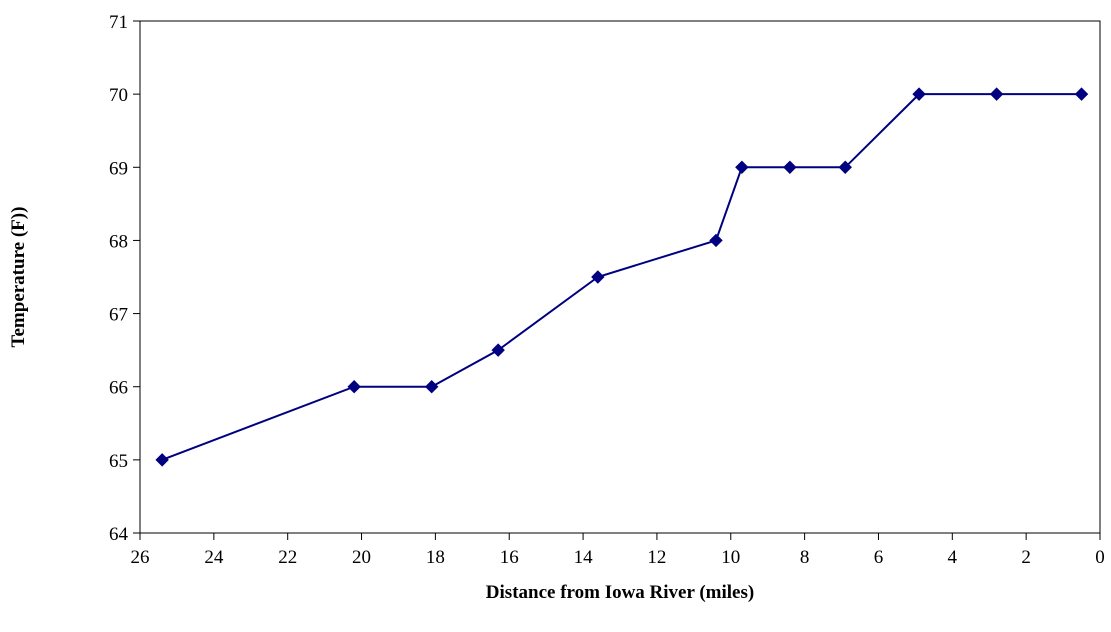  What do you see at coordinates (656, 557) in the screenshot?
I see `x-tick-label: 12` at bounding box center [656, 557].